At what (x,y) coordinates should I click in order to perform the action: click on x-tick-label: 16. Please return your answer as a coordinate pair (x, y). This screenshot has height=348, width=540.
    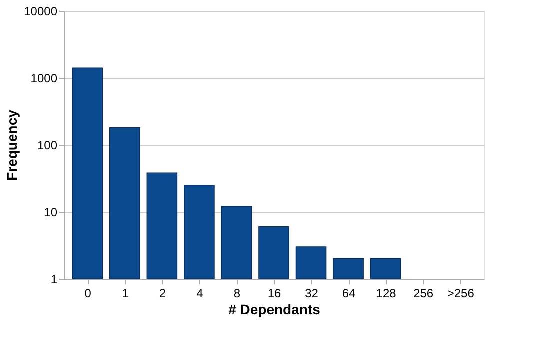
    Looking at the image, I should click on (275, 293).